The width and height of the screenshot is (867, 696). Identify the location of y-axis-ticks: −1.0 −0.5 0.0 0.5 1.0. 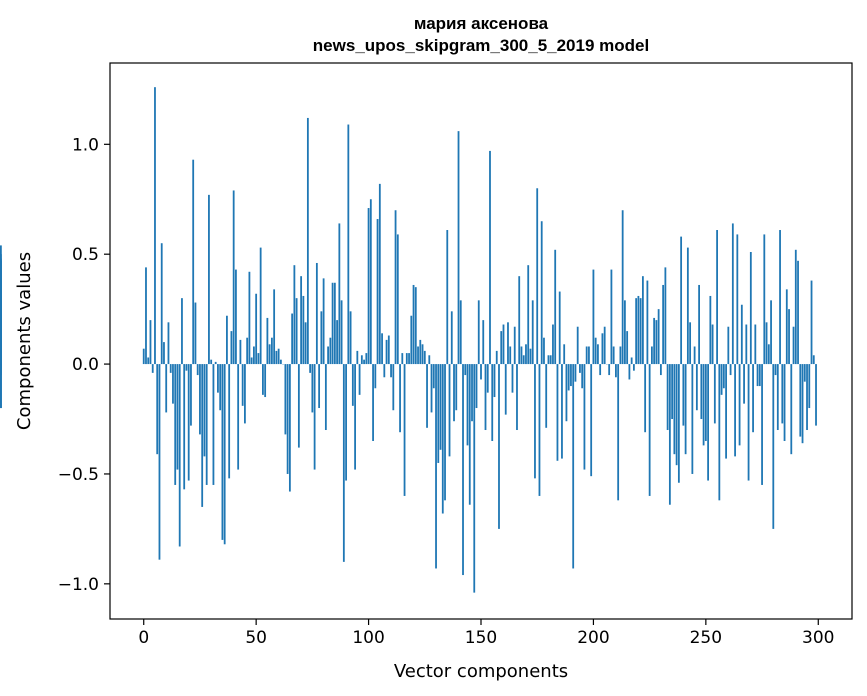
(84, 365).